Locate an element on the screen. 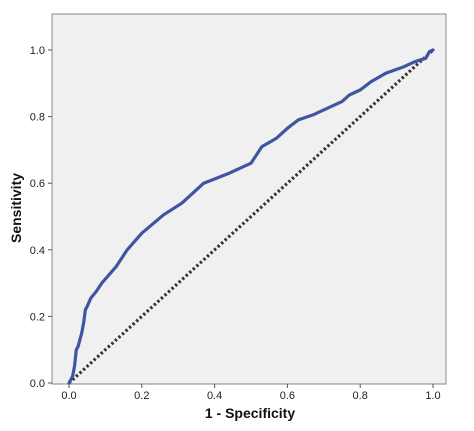 This screenshot has width=474, height=431. y-tick-label: 0.0 is located at coordinates (37, 384).